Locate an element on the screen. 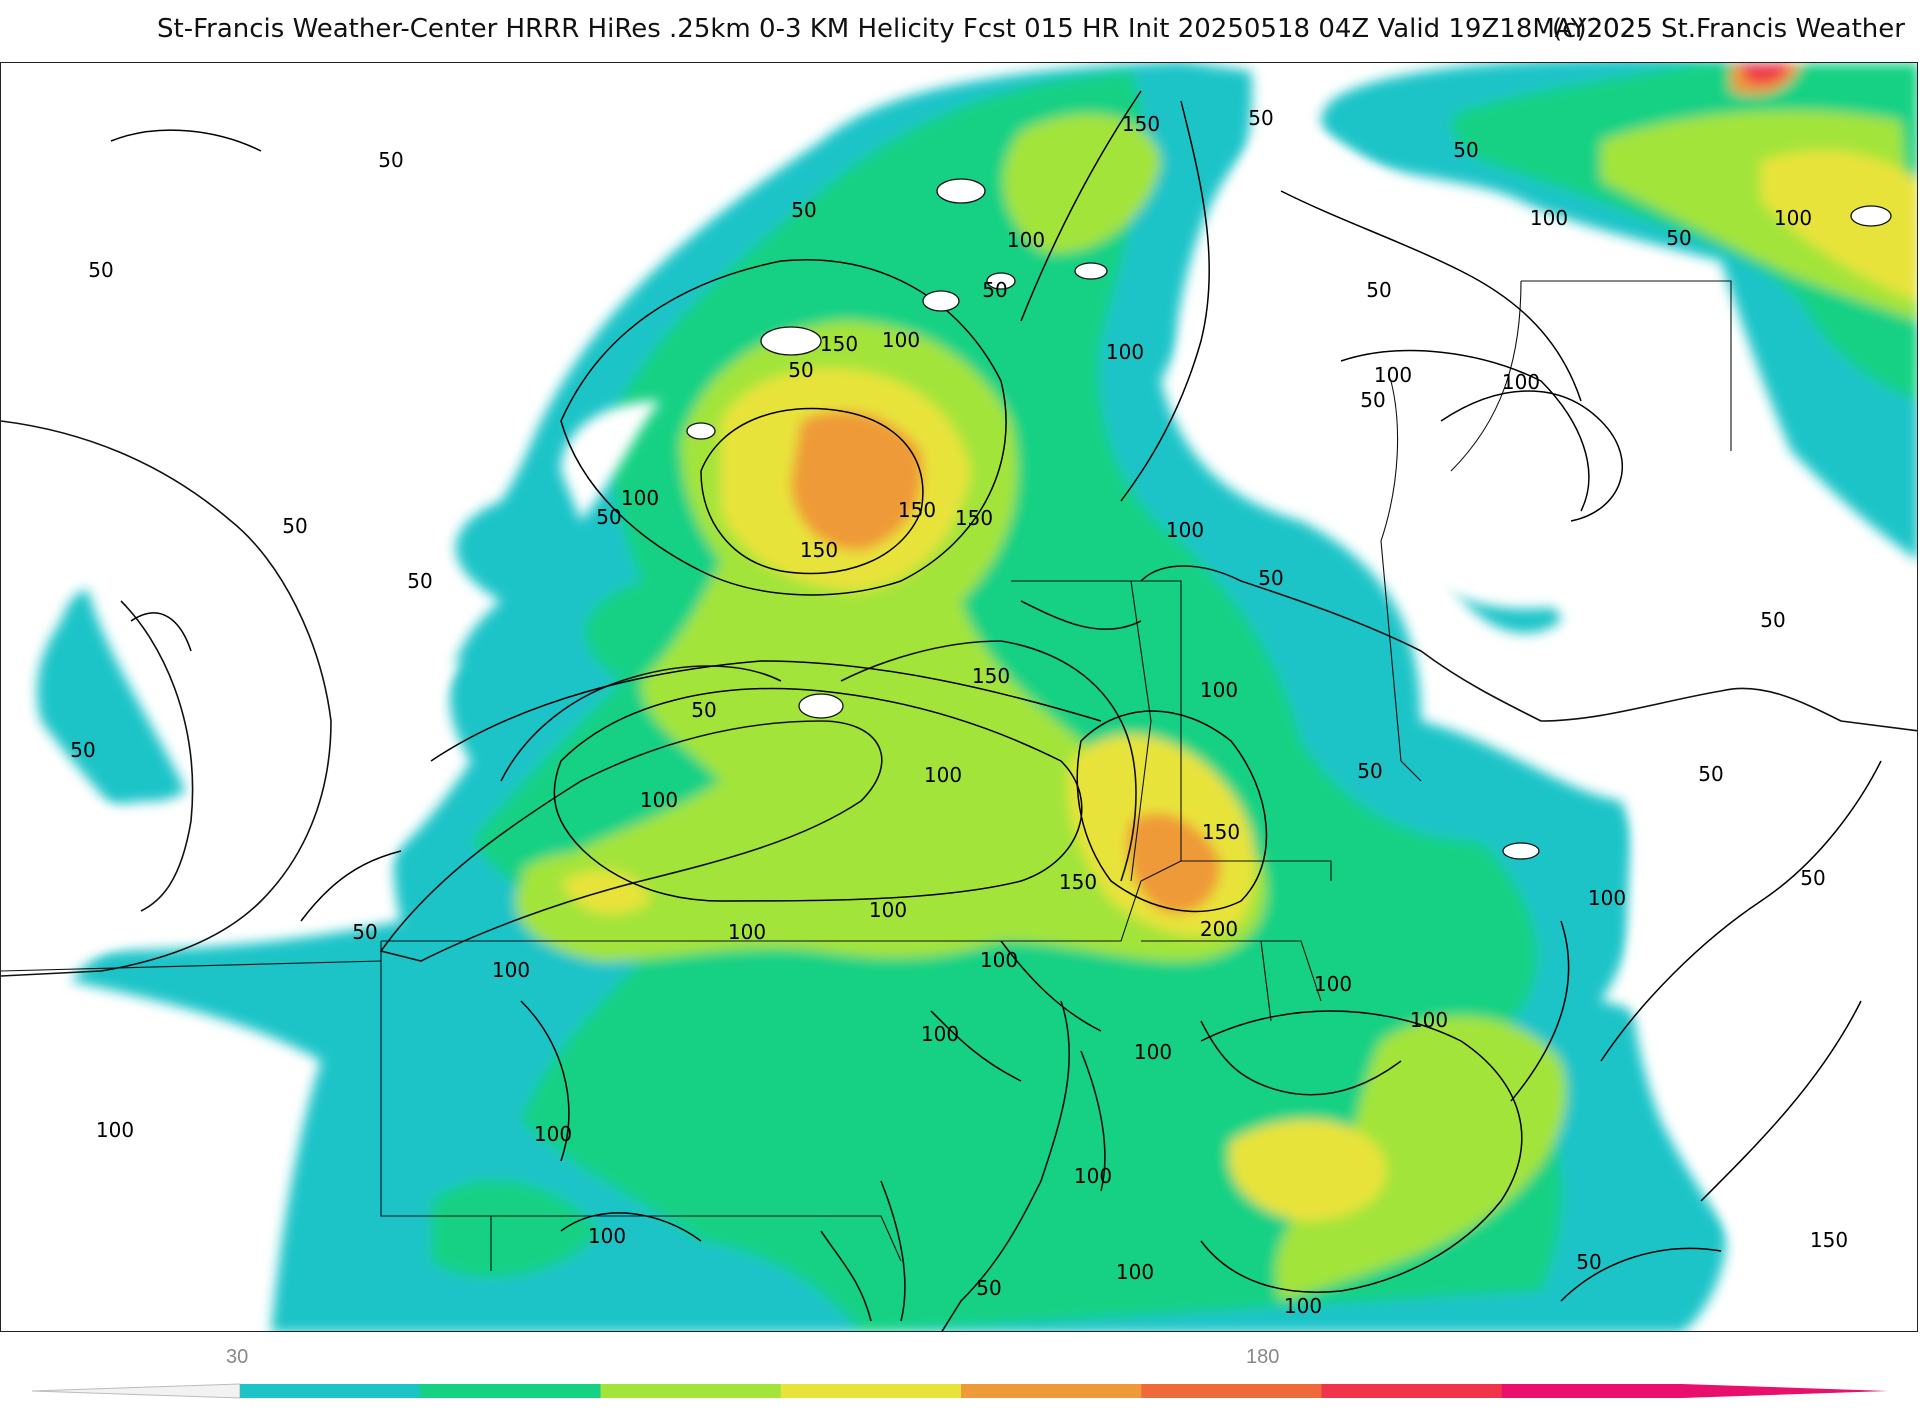 Image resolution: width=1920 pixels, height=1410 pixels. colorbar-tick-label: 180 is located at coordinates (1263, 1357).